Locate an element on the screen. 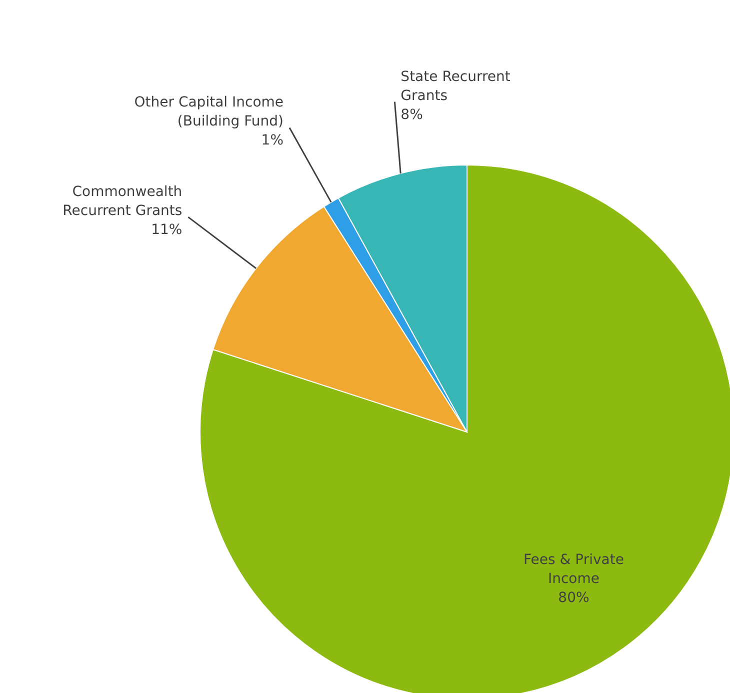 The height and width of the screenshot is (693, 730). data-label: 8% is located at coordinates (411, 114).